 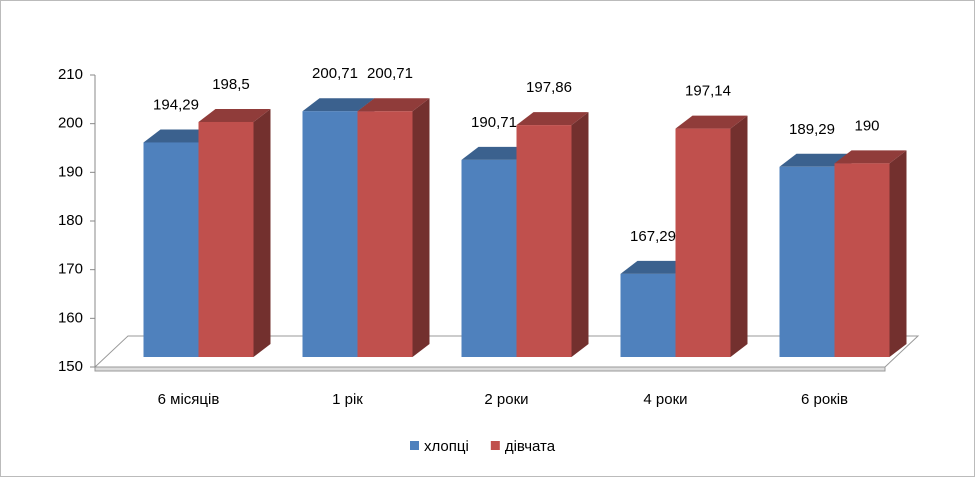 What do you see at coordinates (70, 171) in the screenshot?
I see `y-tick-label: 190` at bounding box center [70, 171].